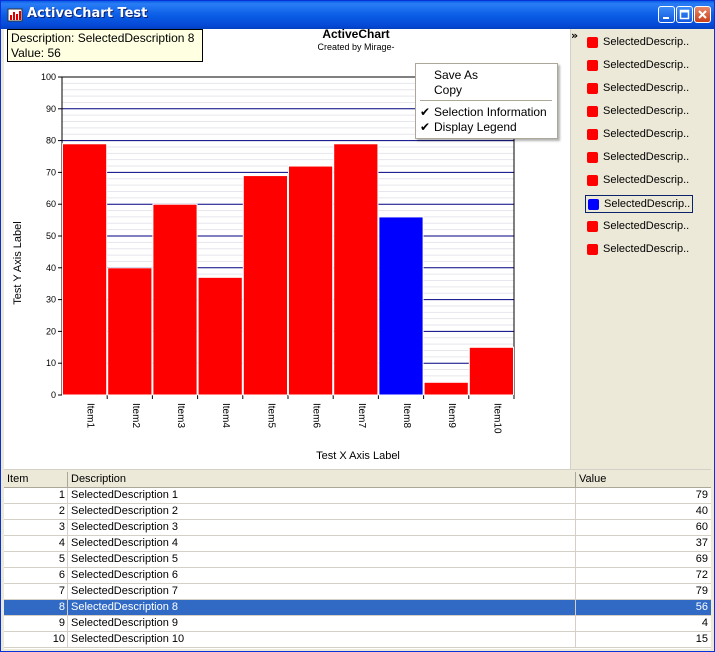  I want to click on minimize-button, so click(666, 14).